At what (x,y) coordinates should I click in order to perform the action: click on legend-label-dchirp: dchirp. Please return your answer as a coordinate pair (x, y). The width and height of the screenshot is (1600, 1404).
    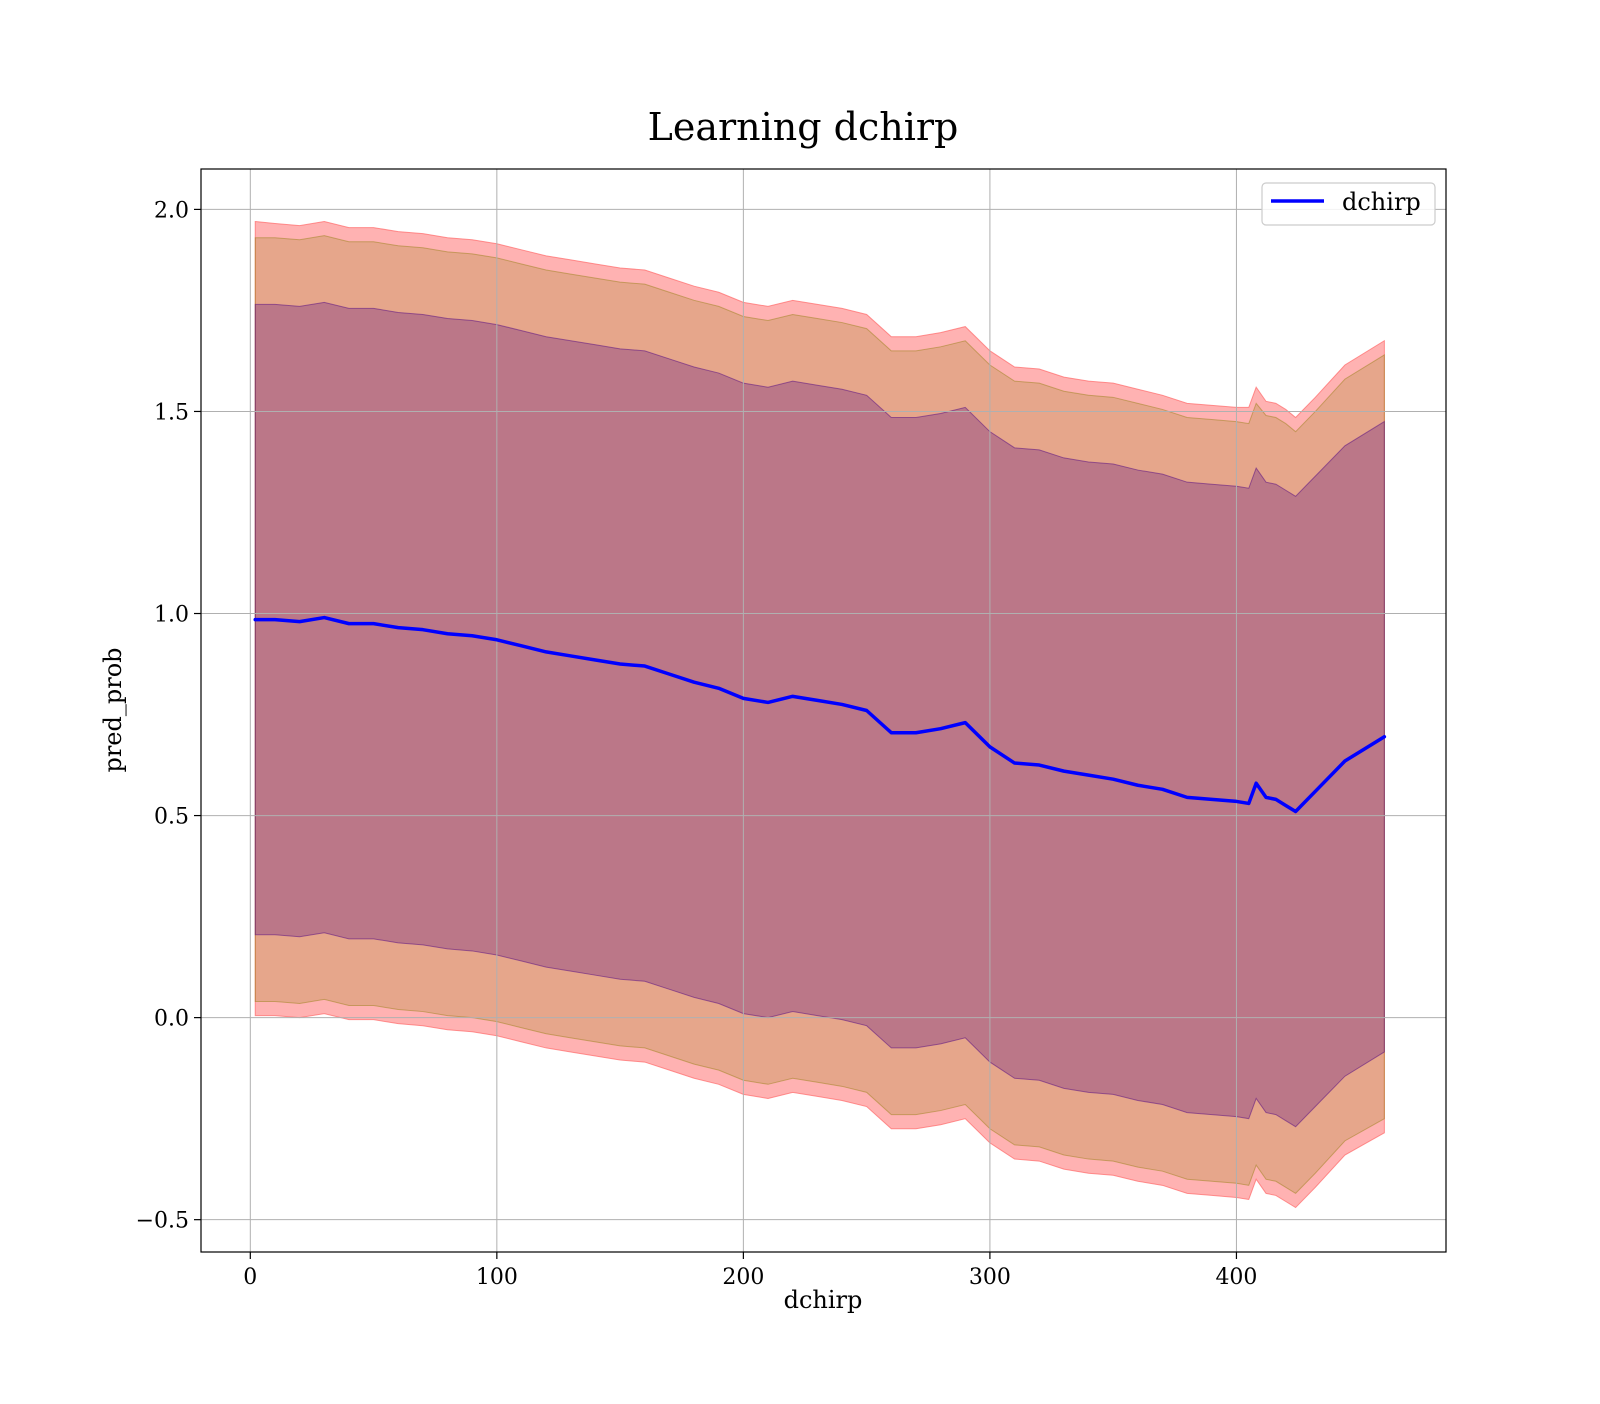
    Looking at the image, I should click on (1381, 202).